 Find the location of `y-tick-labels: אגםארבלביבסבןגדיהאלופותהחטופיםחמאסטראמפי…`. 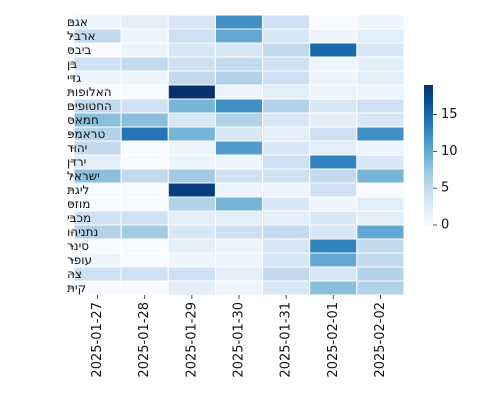

y-tick-labels: אגםארבלביבסבןגדיהאלופותהחטופיםחמאסטראמפי… is located at coordinates (89, 155).